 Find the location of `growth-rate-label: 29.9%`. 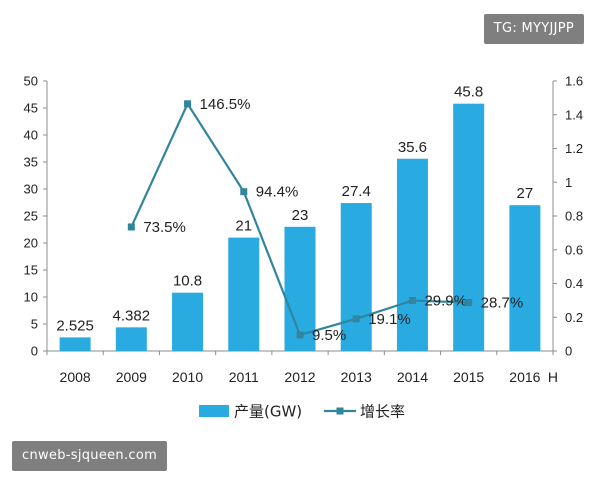

growth-rate-label: 29.9% is located at coordinates (445, 301).